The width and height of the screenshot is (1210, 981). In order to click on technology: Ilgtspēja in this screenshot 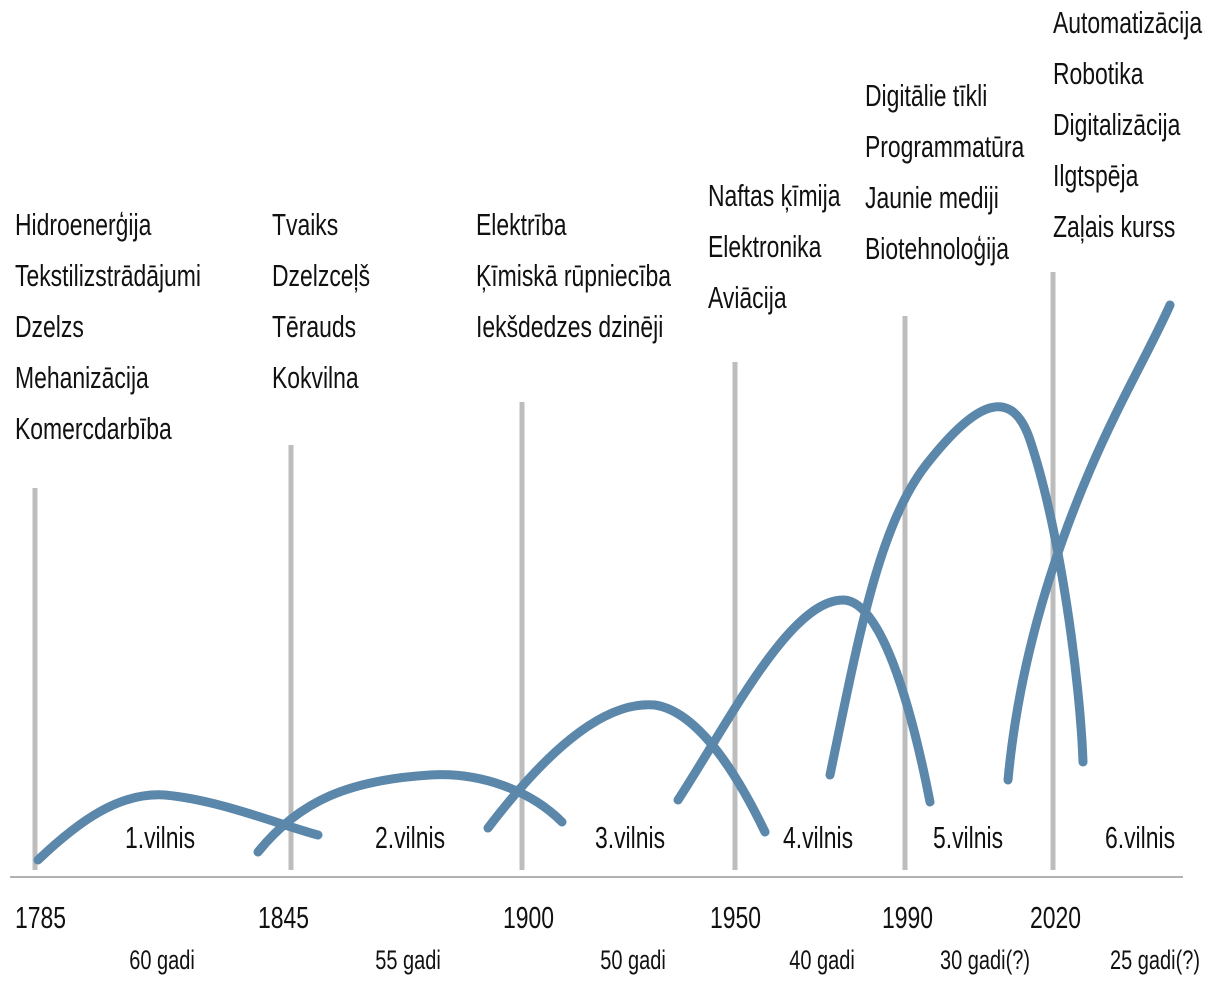, I will do `click(1096, 175)`.